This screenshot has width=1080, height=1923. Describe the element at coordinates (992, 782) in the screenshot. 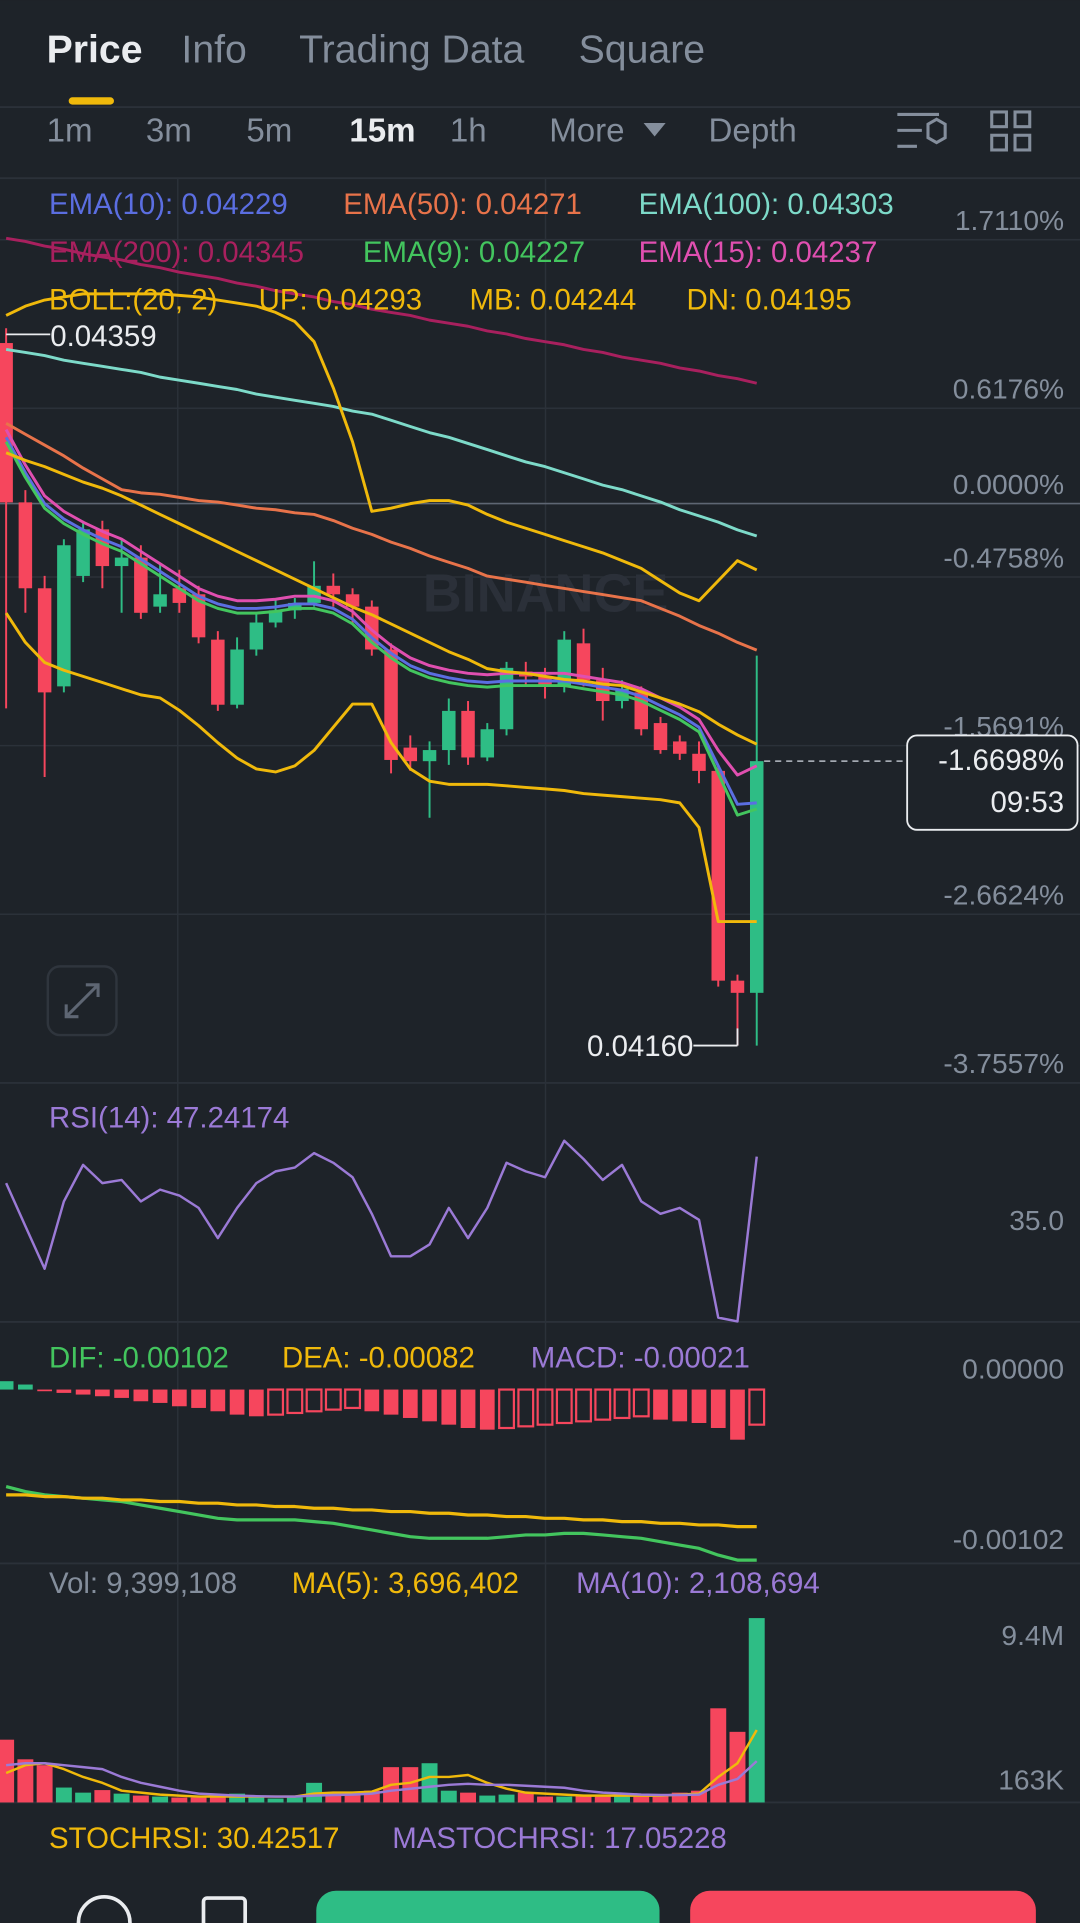

I see `current-price-box` at that location.